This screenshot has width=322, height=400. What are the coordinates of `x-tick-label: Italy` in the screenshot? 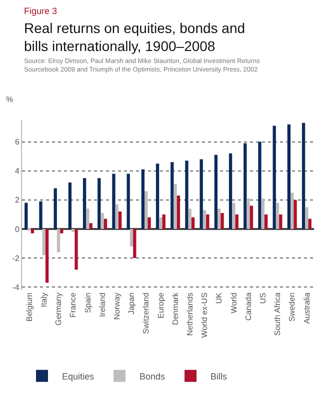 It's located at (44, 300).